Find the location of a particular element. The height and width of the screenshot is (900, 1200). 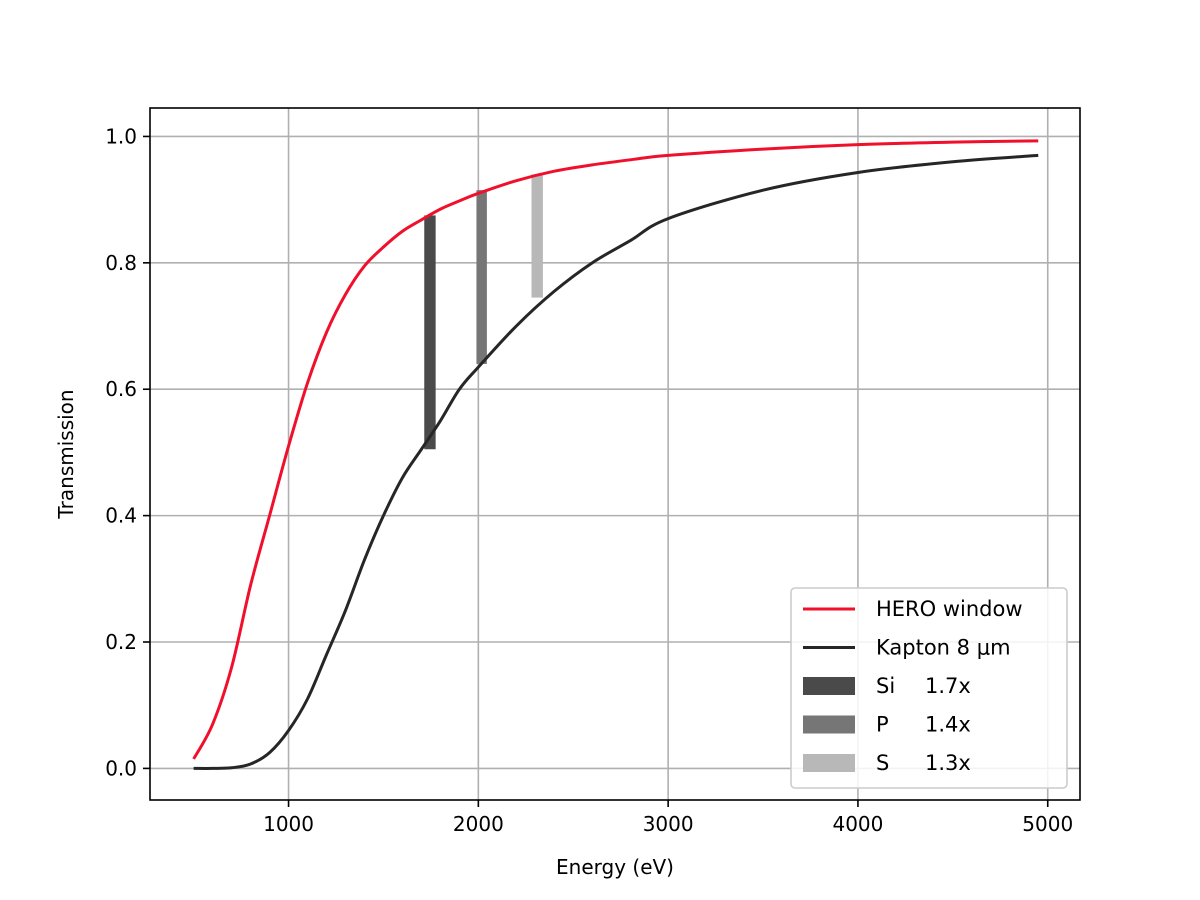

x-tick-label: 2000 is located at coordinates (478, 824).